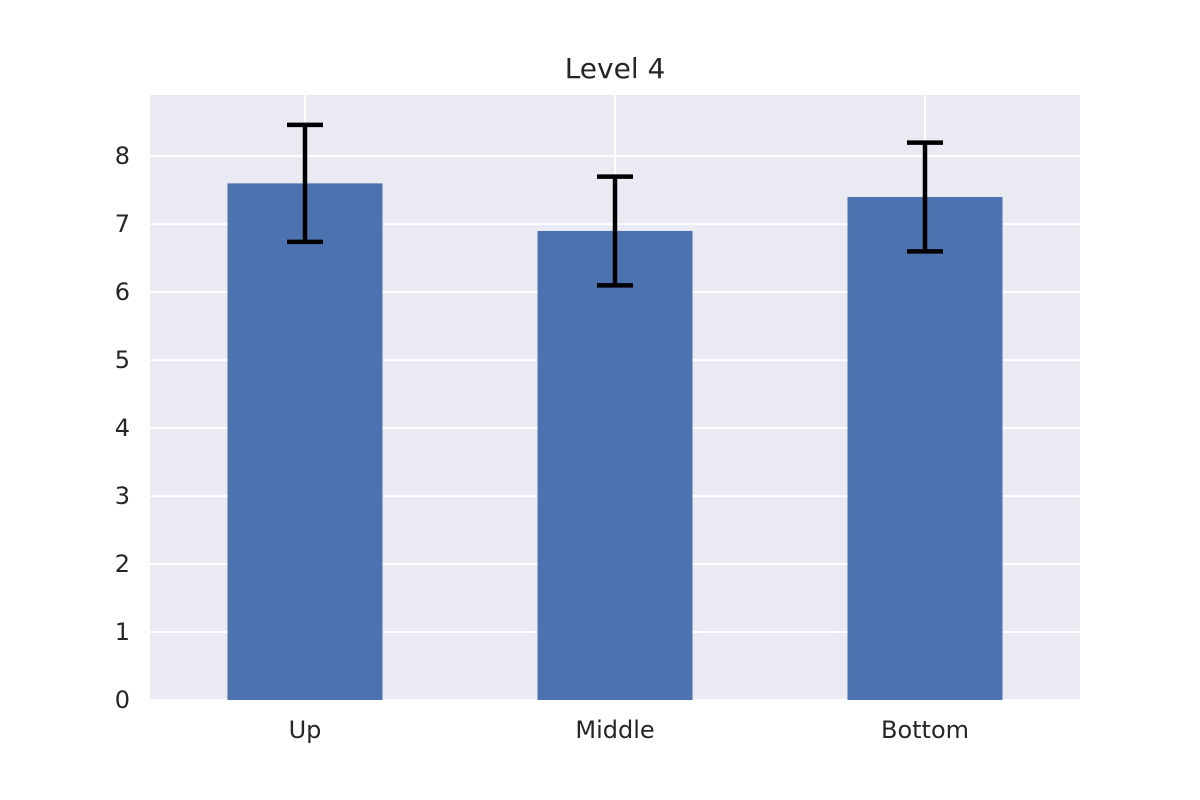 The height and width of the screenshot is (800, 1200). What do you see at coordinates (122, 700) in the screenshot?
I see `y-tick-label: 0` at bounding box center [122, 700].